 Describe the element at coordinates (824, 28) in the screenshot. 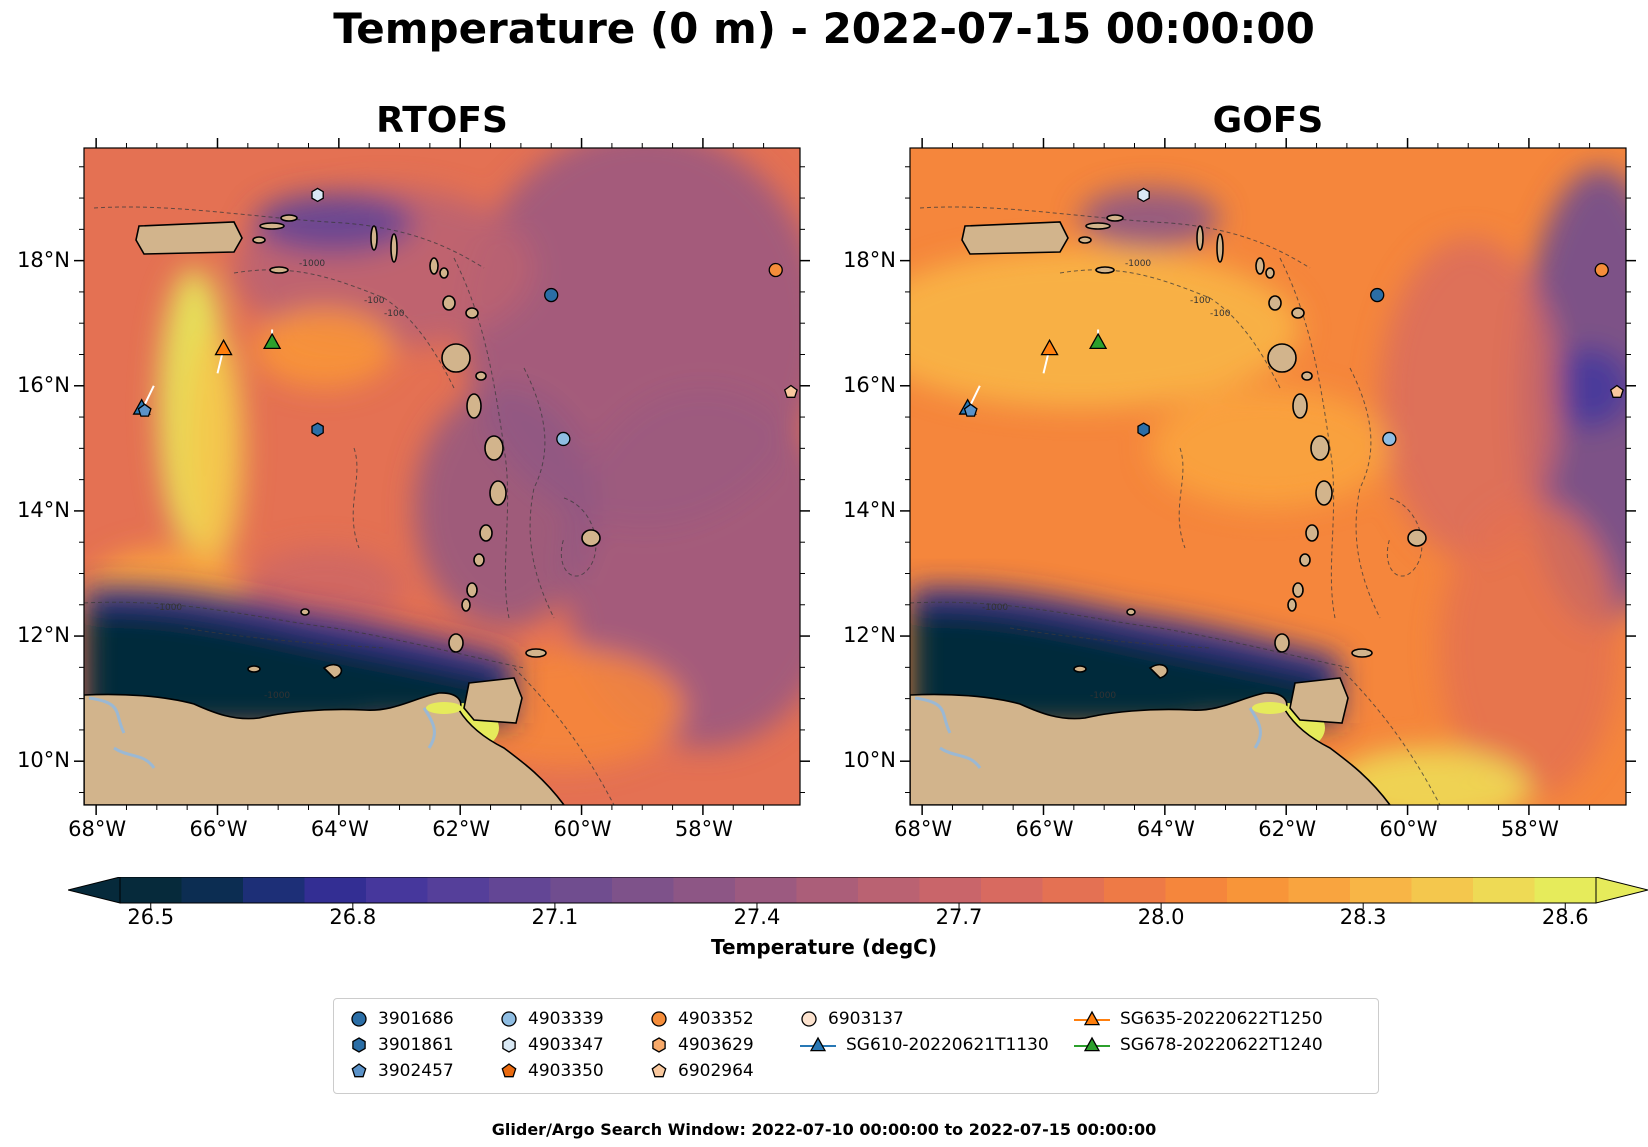

I see `figure-title: Temperature (0 m) - 2022-07-15 00:00:00` at that location.